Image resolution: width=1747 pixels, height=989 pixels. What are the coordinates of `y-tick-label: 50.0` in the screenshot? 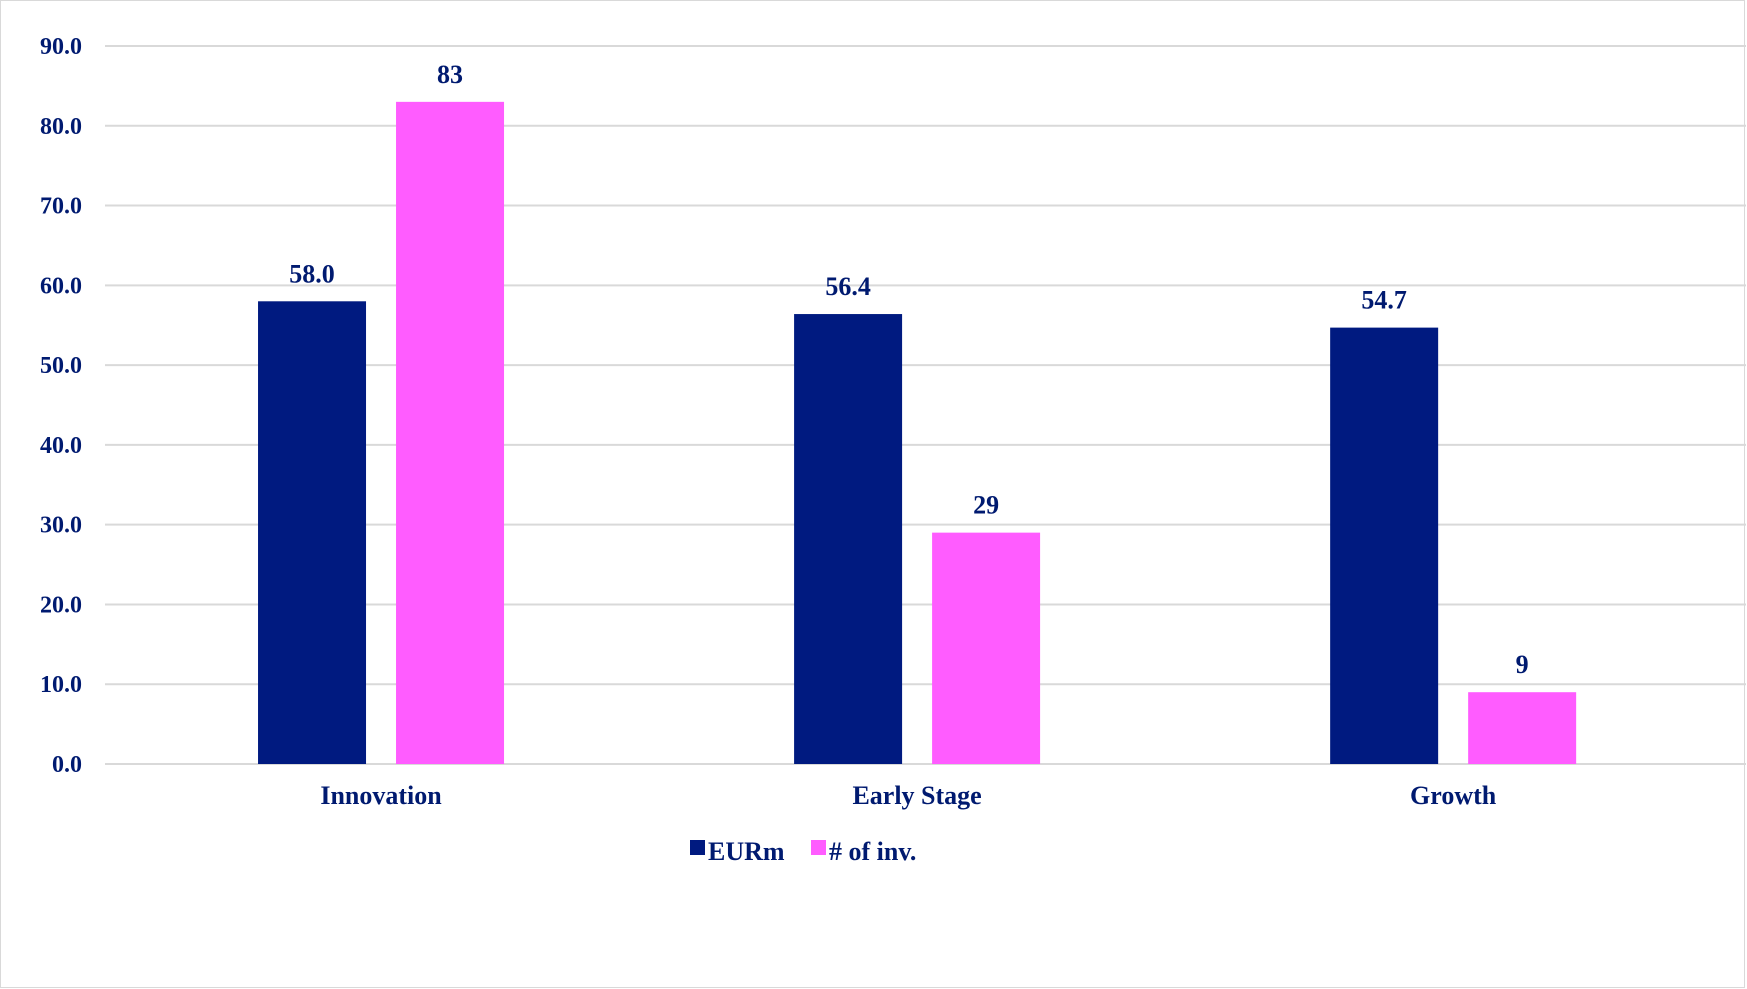 It's located at (61, 366).